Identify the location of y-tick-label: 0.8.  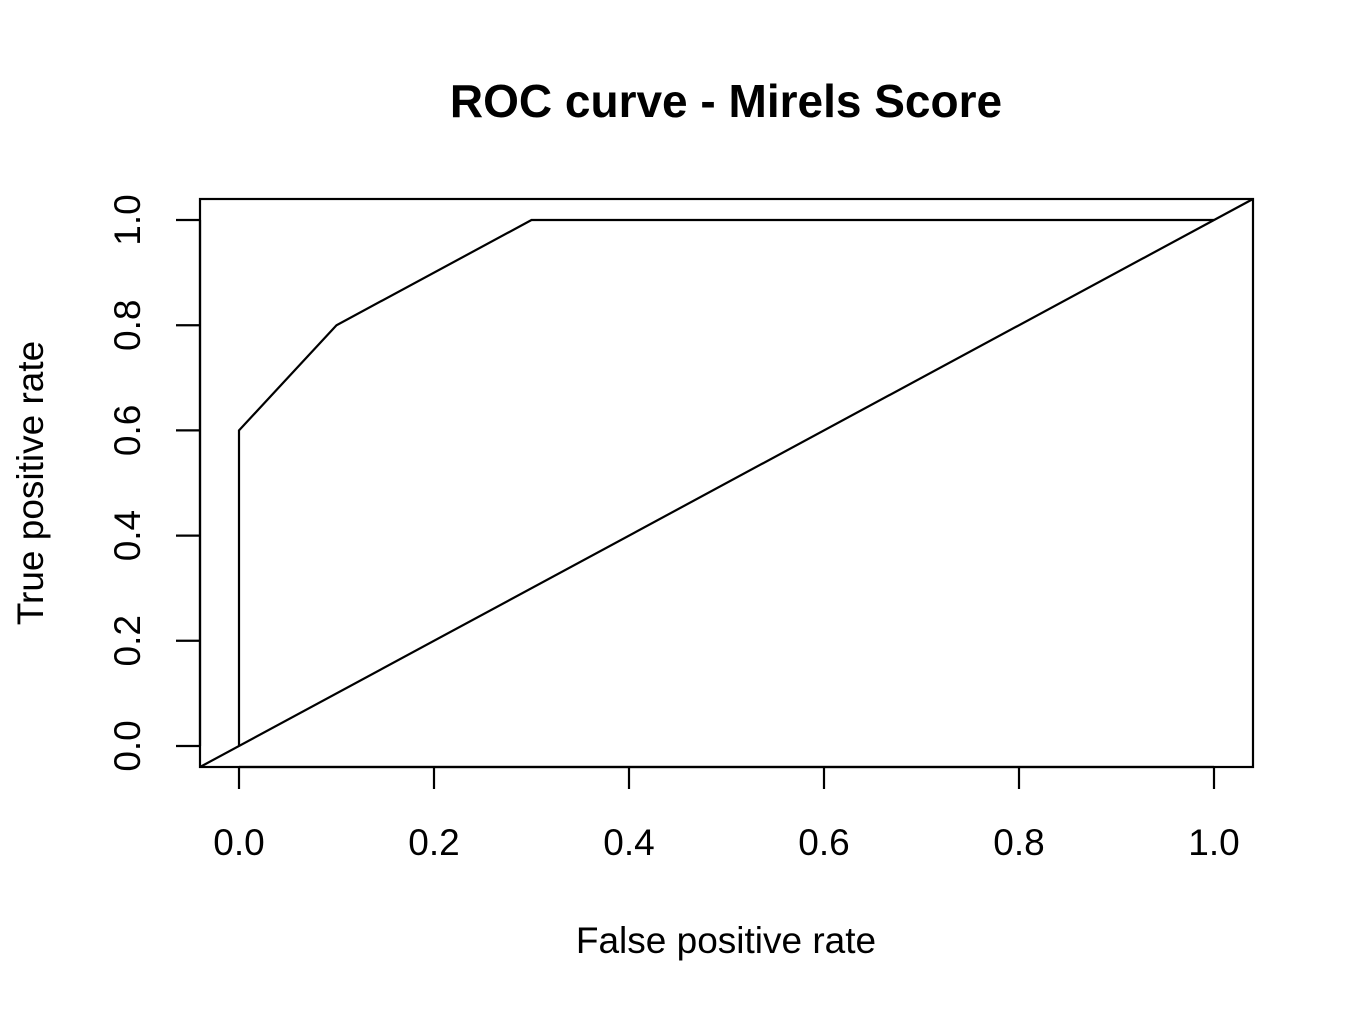
(127, 325).